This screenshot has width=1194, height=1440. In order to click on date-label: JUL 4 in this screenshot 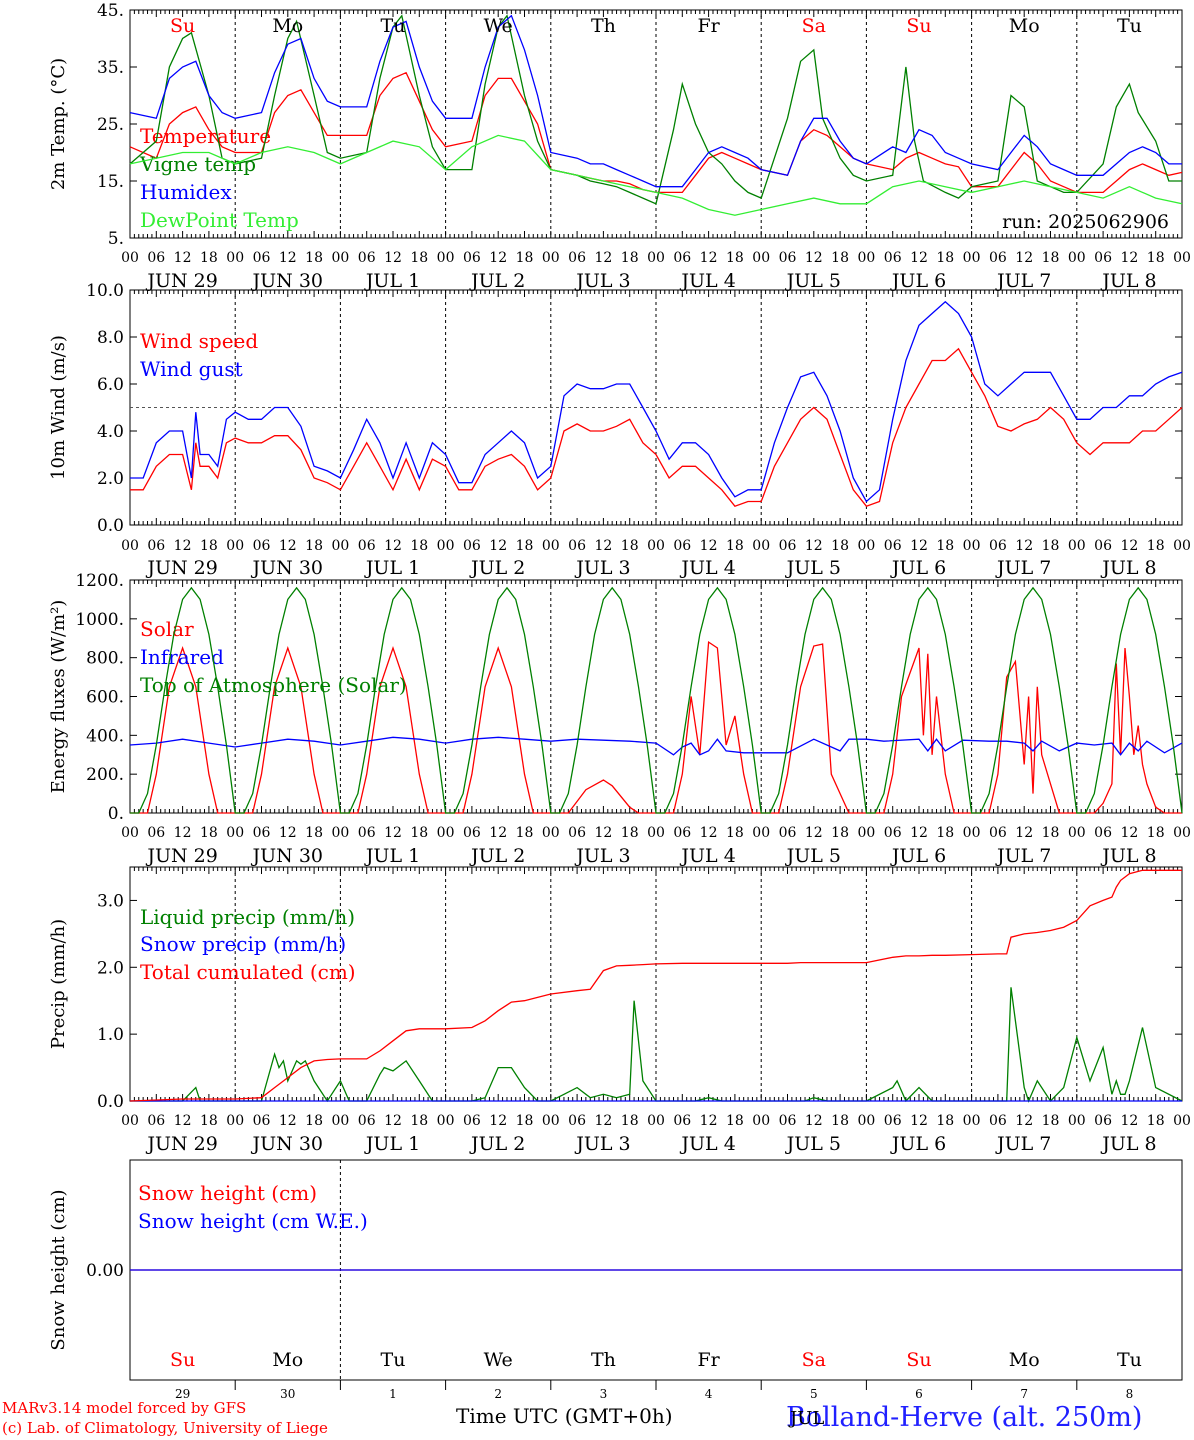, I will do `click(707, 1144)`.